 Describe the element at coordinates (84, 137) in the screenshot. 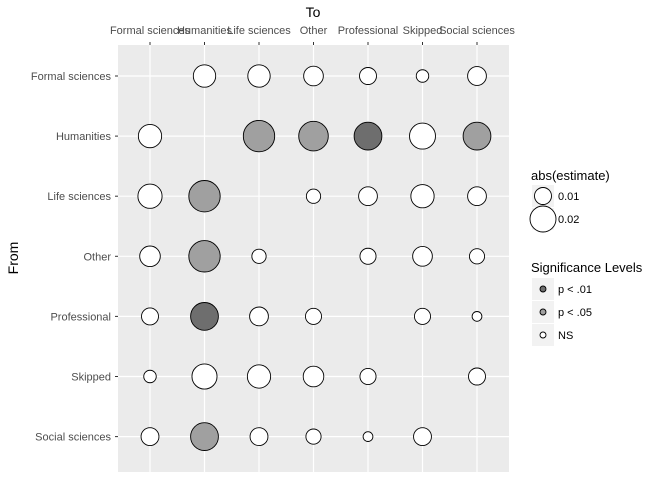

I see `y-tick-label-humanities: Humanities` at that location.